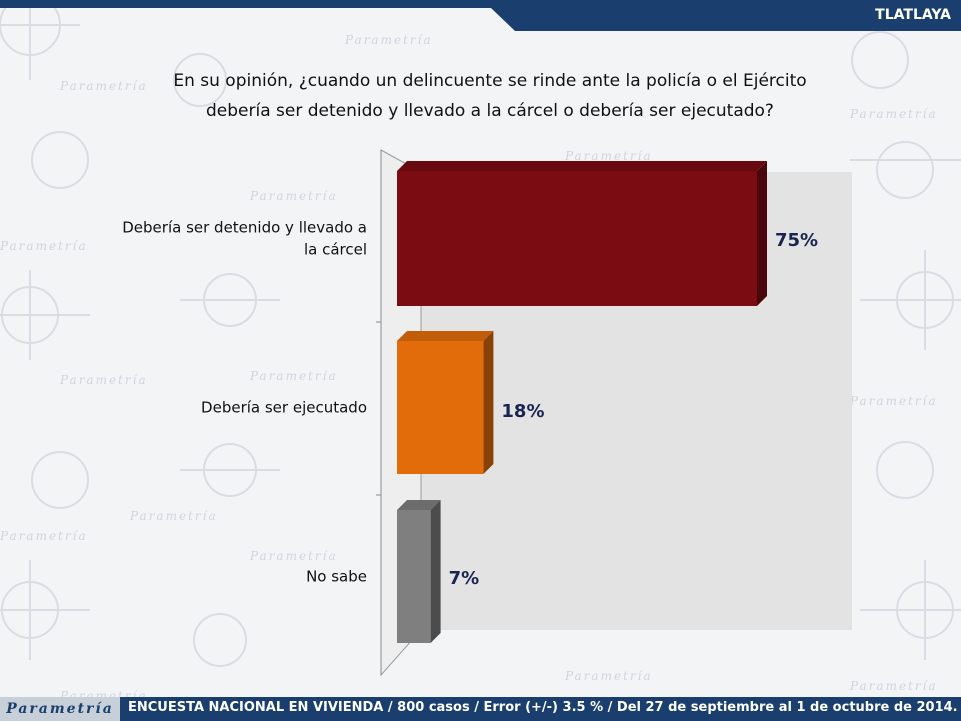  I want to click on top-bar, so click(480, 4).